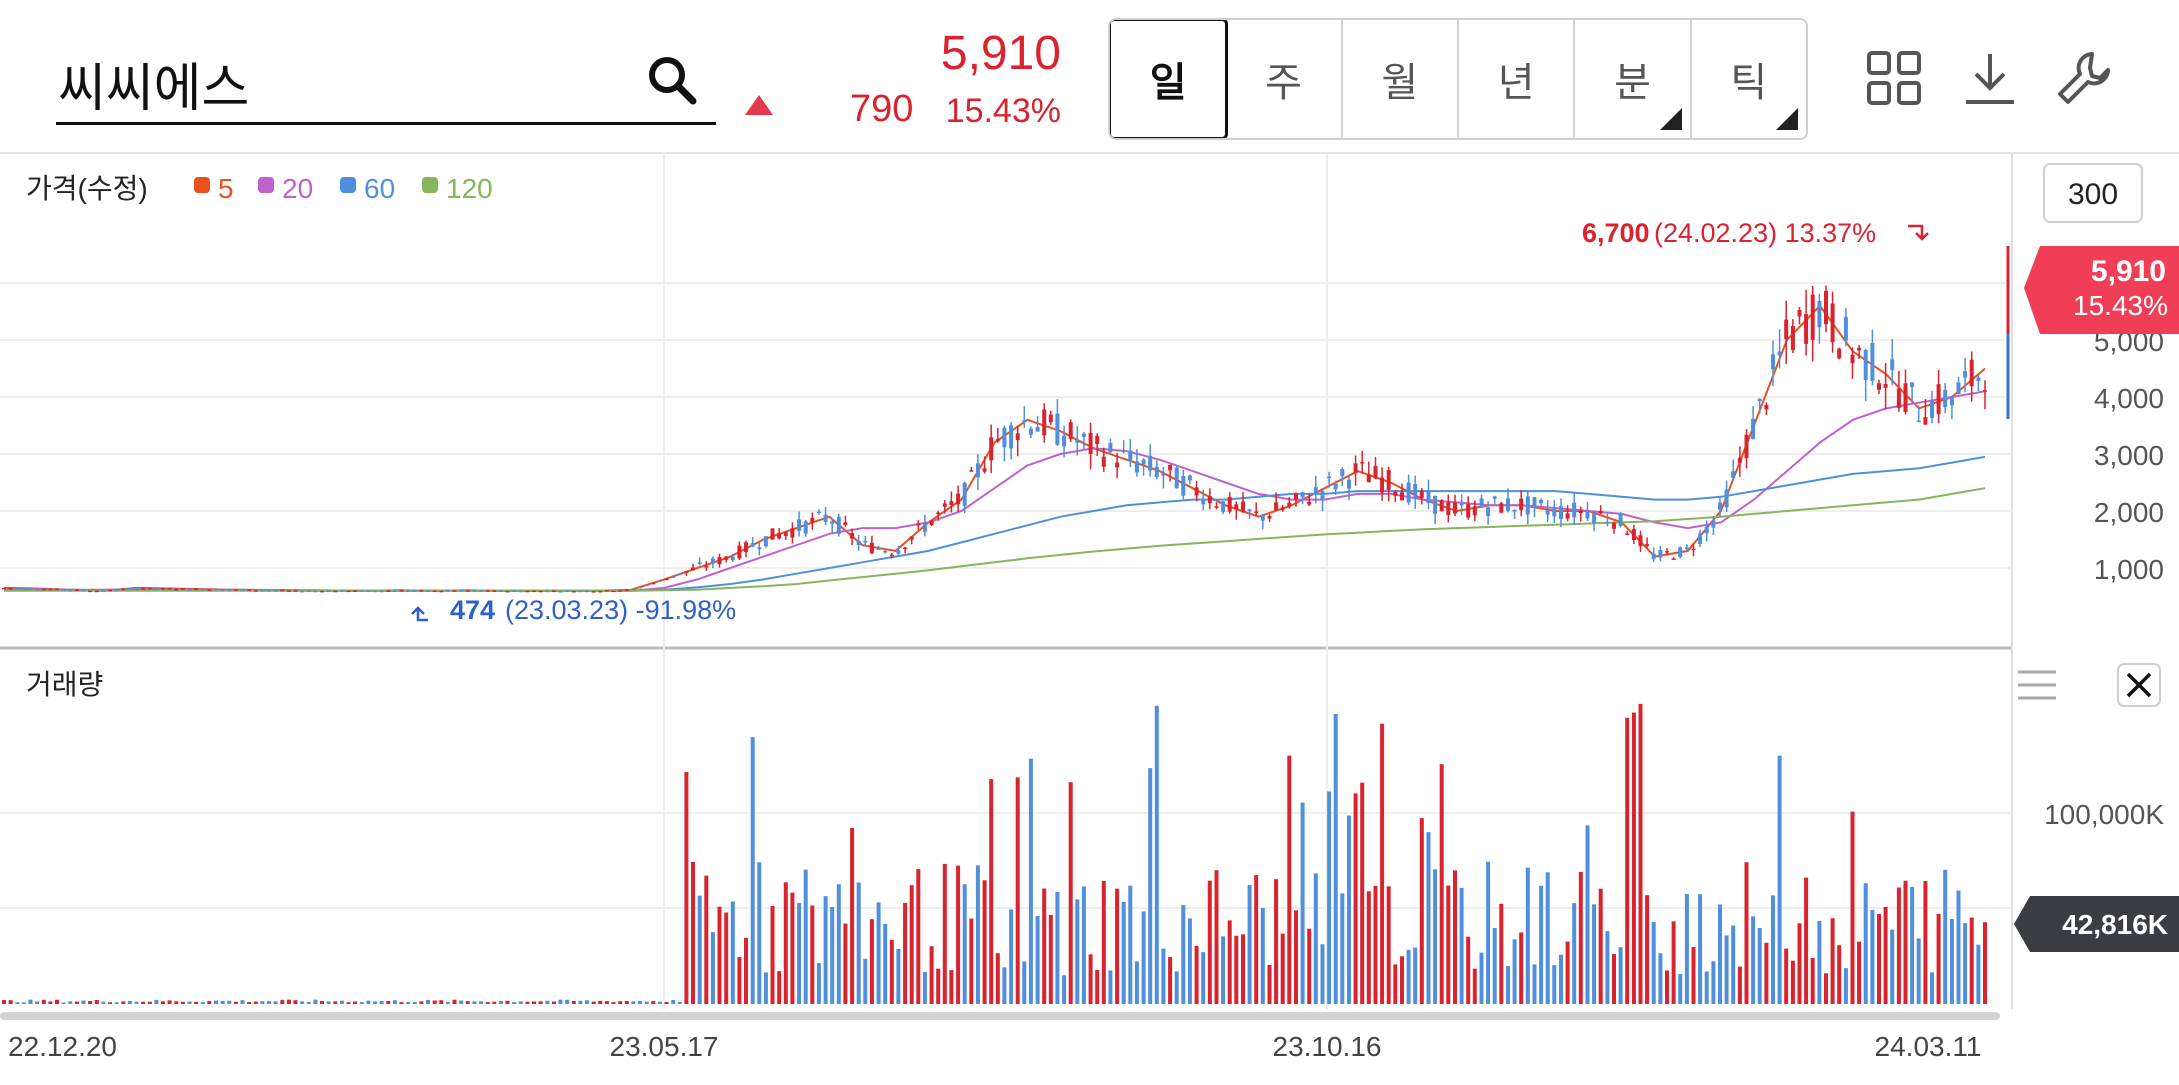 The width and height of the screenshot is (2179, 1085). I want to click on ma-legend: 5 20 60 120, so click(343, 188).